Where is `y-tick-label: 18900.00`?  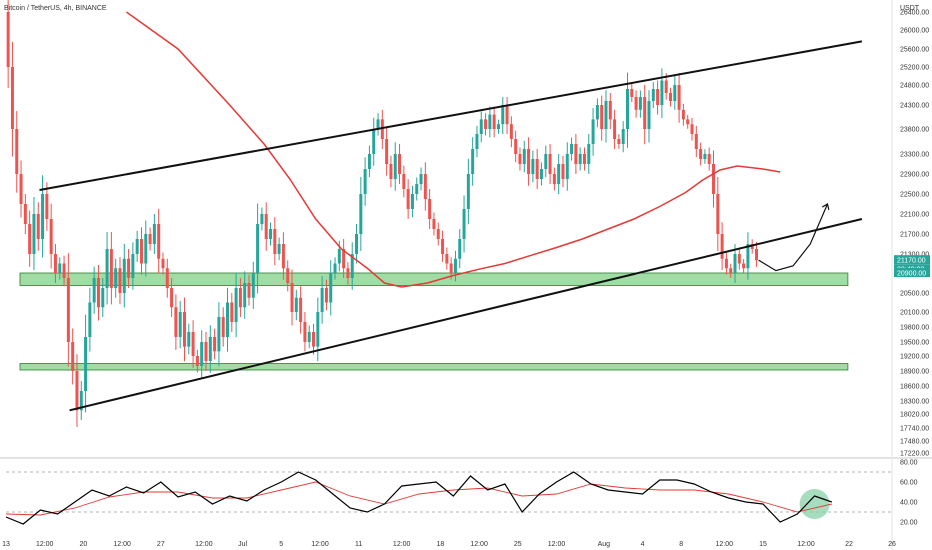
y-tick-label: 18900.00 is located at coordinates (914, 372).